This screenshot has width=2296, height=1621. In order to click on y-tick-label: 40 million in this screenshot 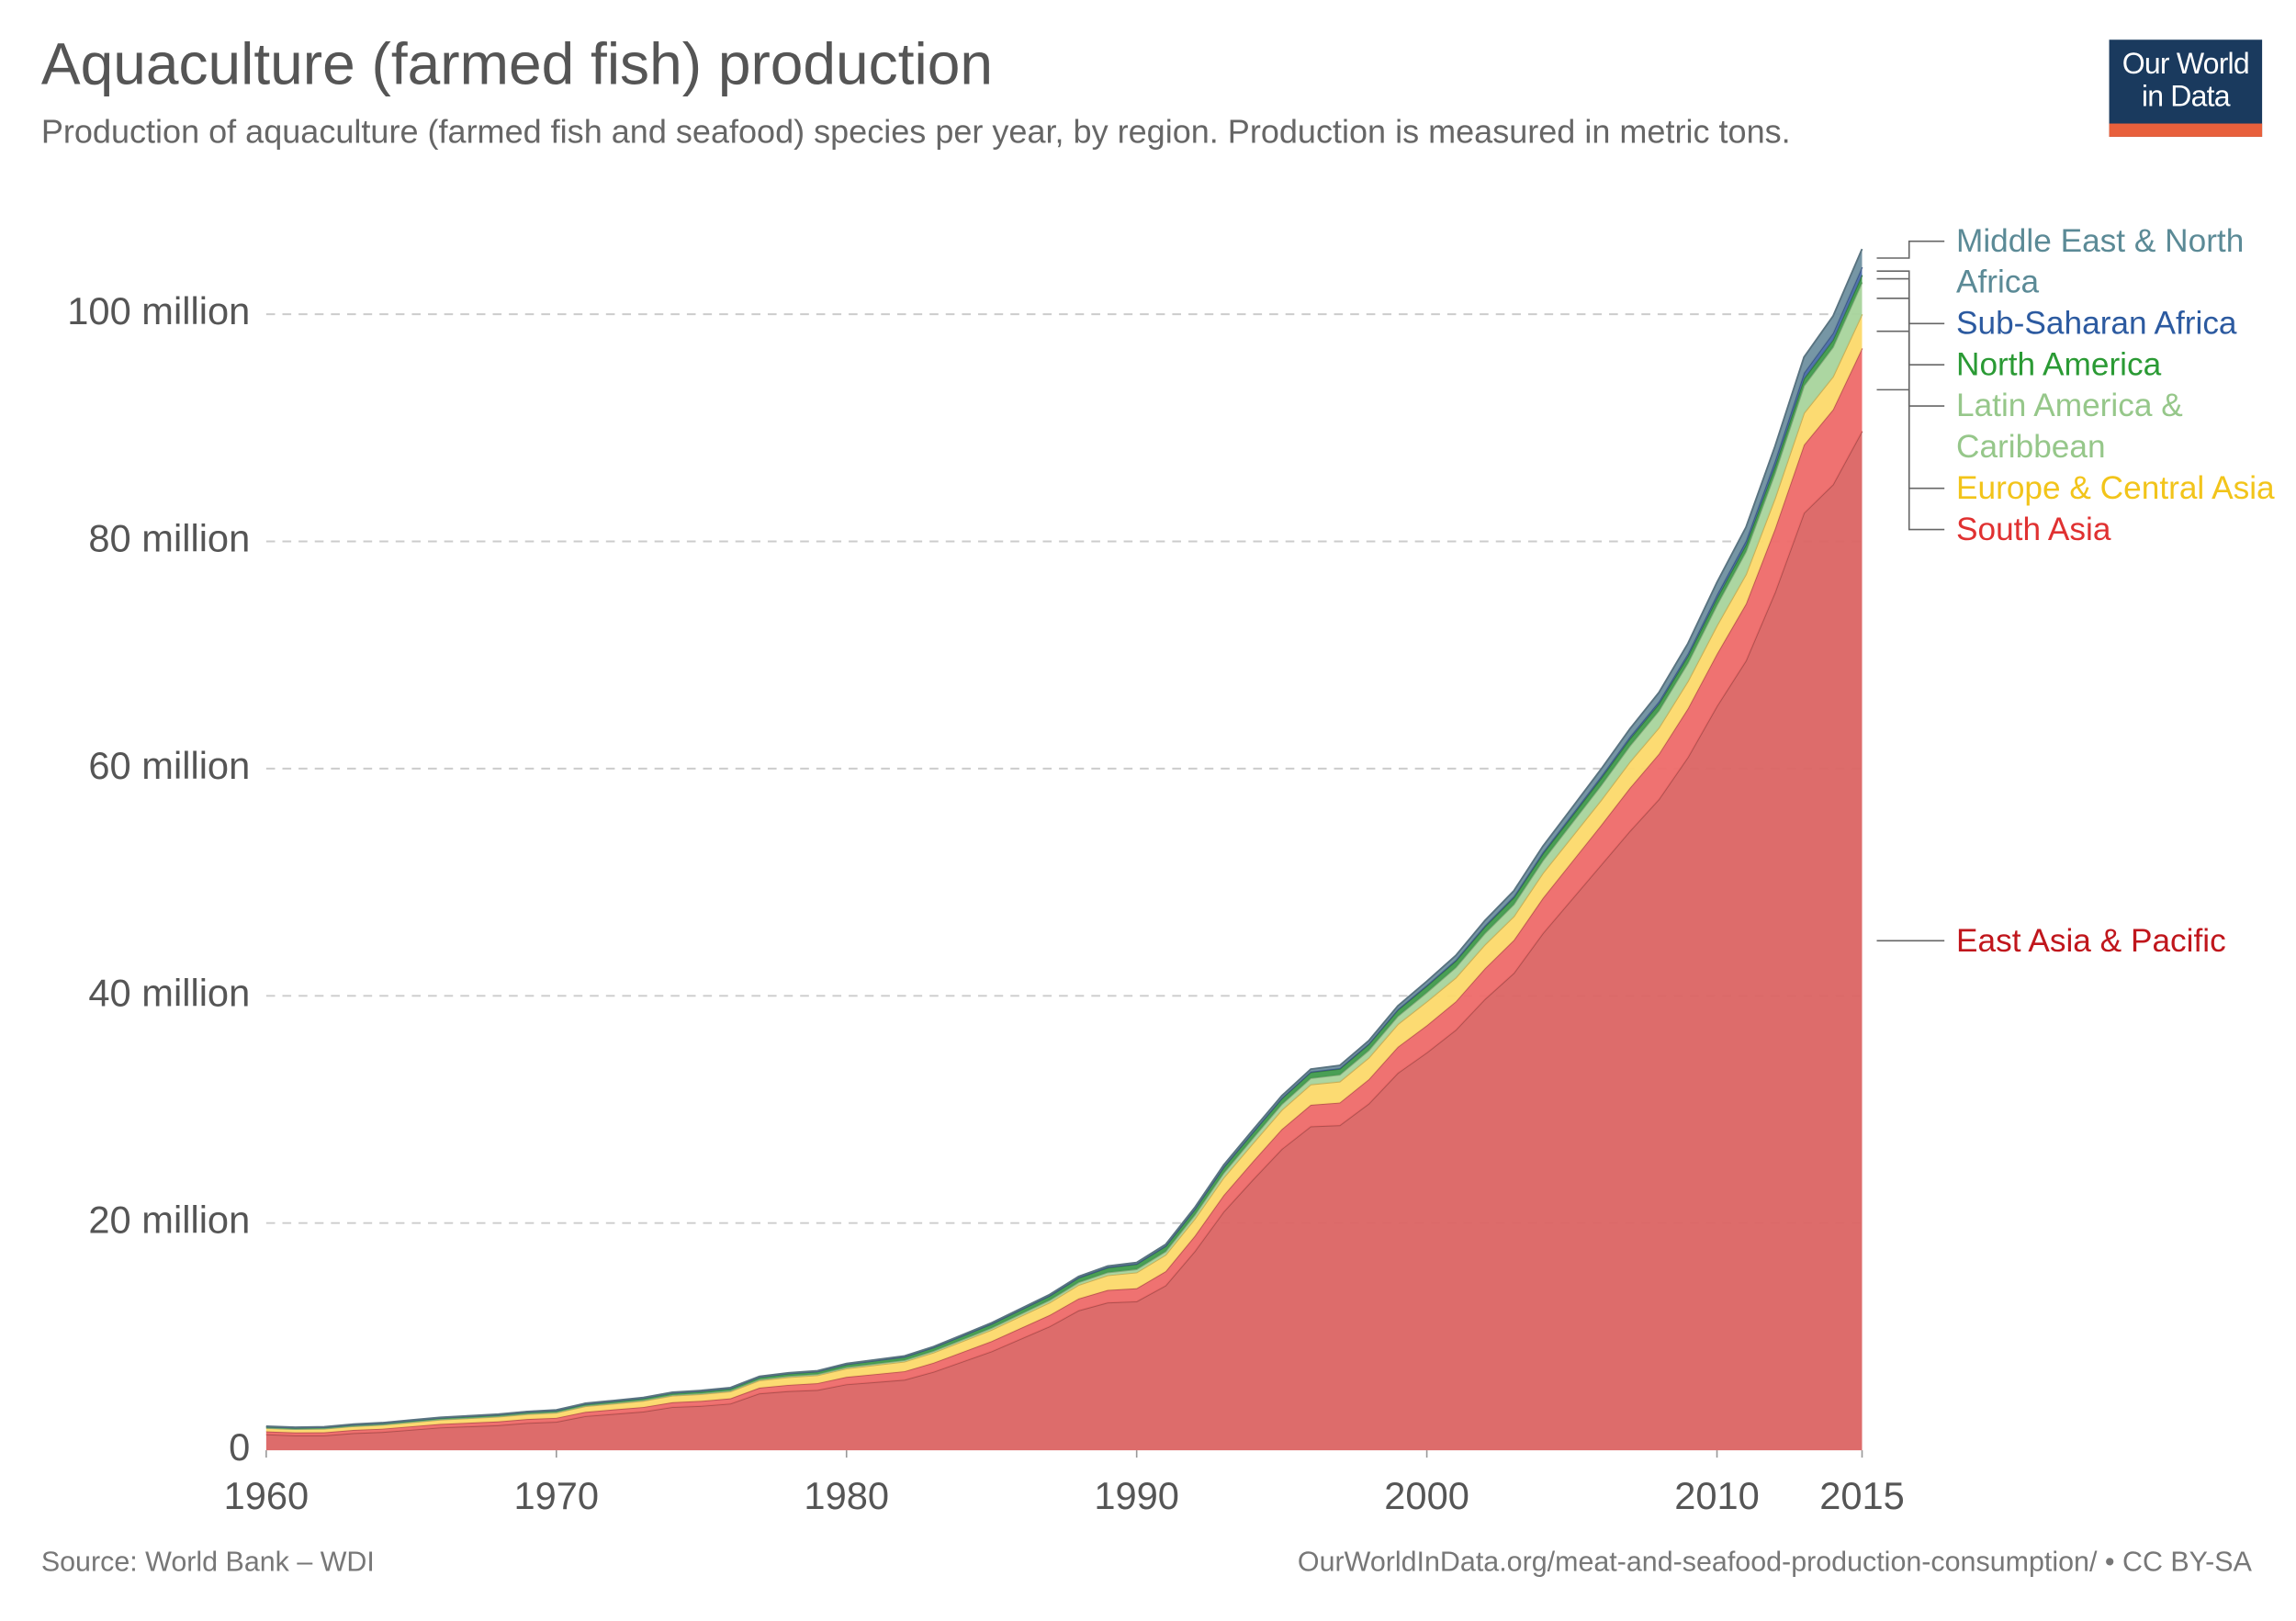, I will do `click(169, 992)`.